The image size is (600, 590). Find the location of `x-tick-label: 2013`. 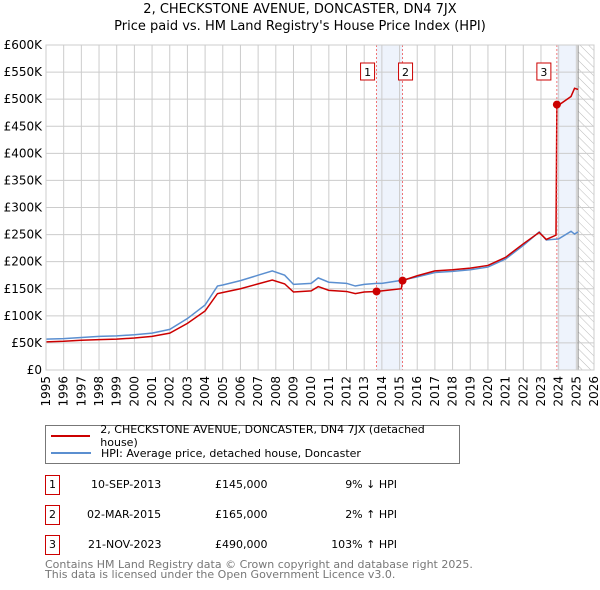

x-tick-label: 2013 is located at coordinates (364, 391).